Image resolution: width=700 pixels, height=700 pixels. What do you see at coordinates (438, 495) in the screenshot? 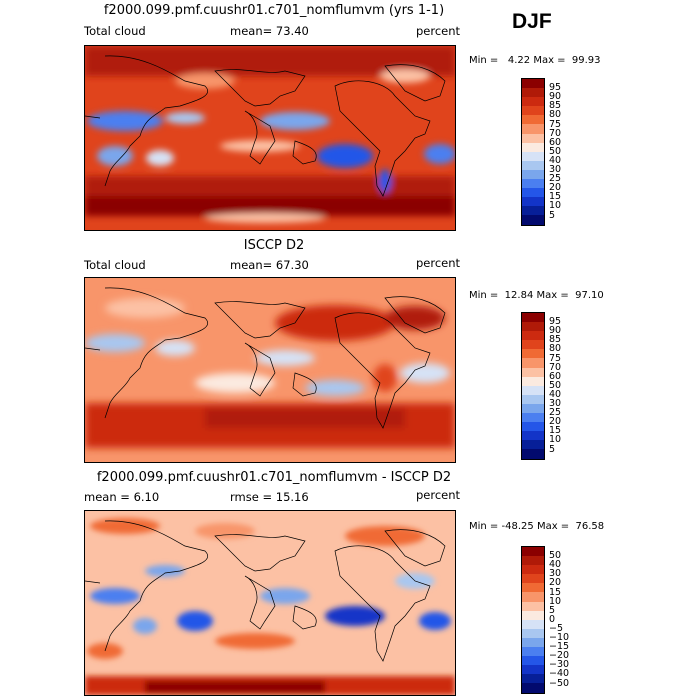
I see `panel-3-units: percent` at bounding box center [438, 495].